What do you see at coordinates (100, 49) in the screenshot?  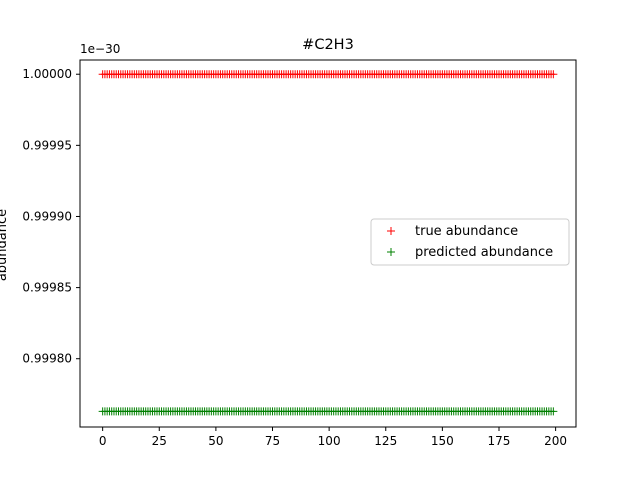 I see `y-axis-offset-text: 1e−30` at bounding box center [100, 49].